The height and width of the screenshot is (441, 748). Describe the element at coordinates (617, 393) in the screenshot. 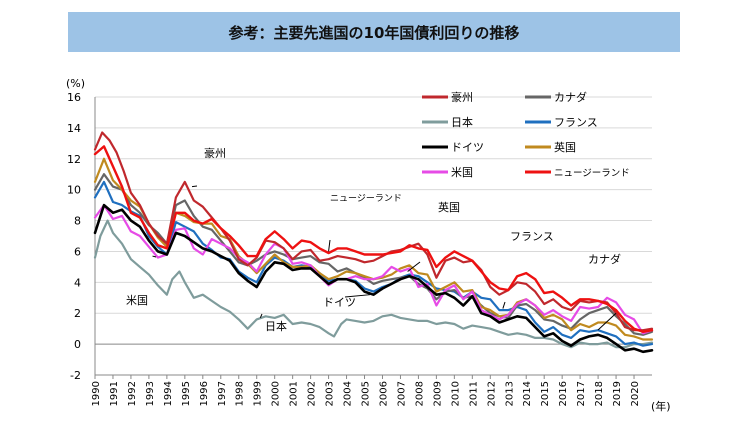

I see `x-tick-label: 2019` at that location.